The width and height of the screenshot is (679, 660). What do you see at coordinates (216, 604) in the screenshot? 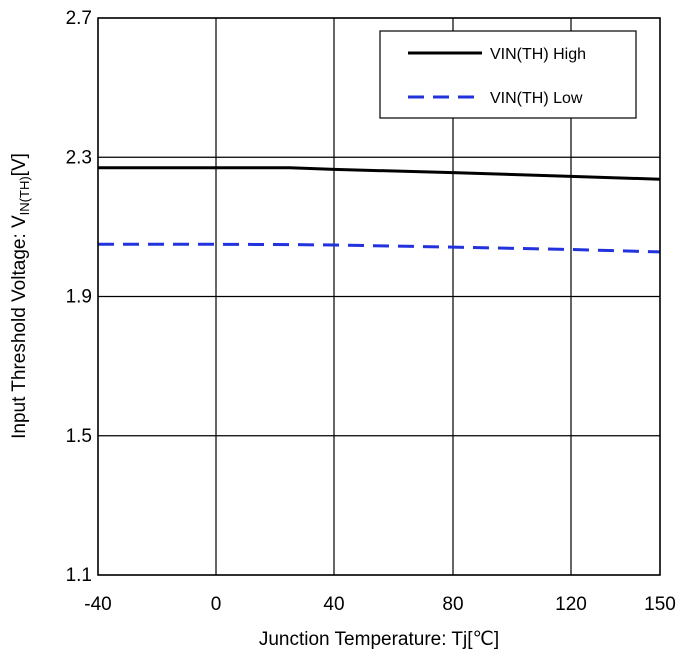
I see `x-tick-label: 0` at bounding box center [216, 604].